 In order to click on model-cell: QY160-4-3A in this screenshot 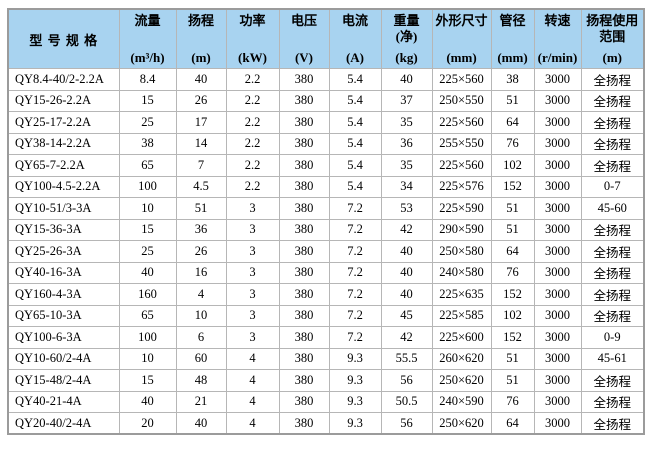, I will do `click(63, 294)`.